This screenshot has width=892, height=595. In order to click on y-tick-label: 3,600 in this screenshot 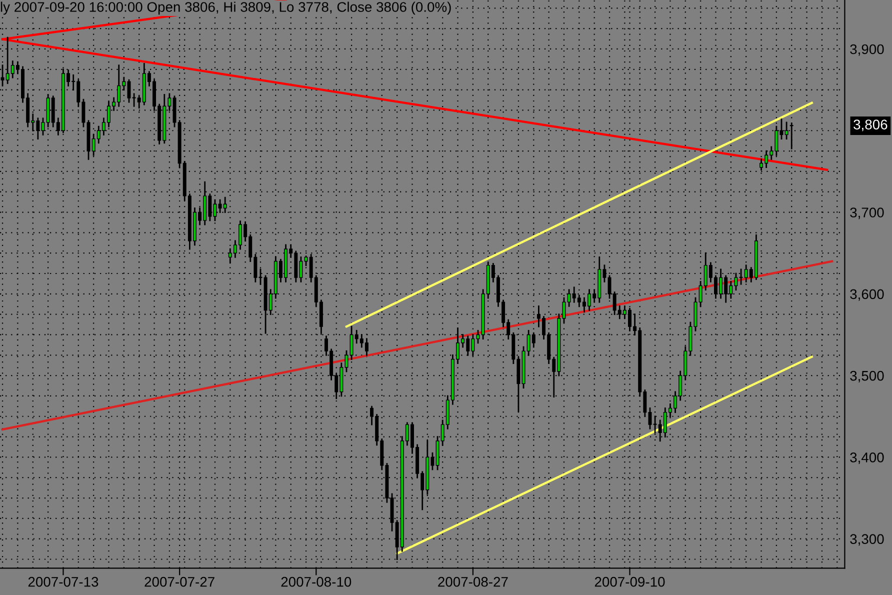, I will do `click(867, 295)`.